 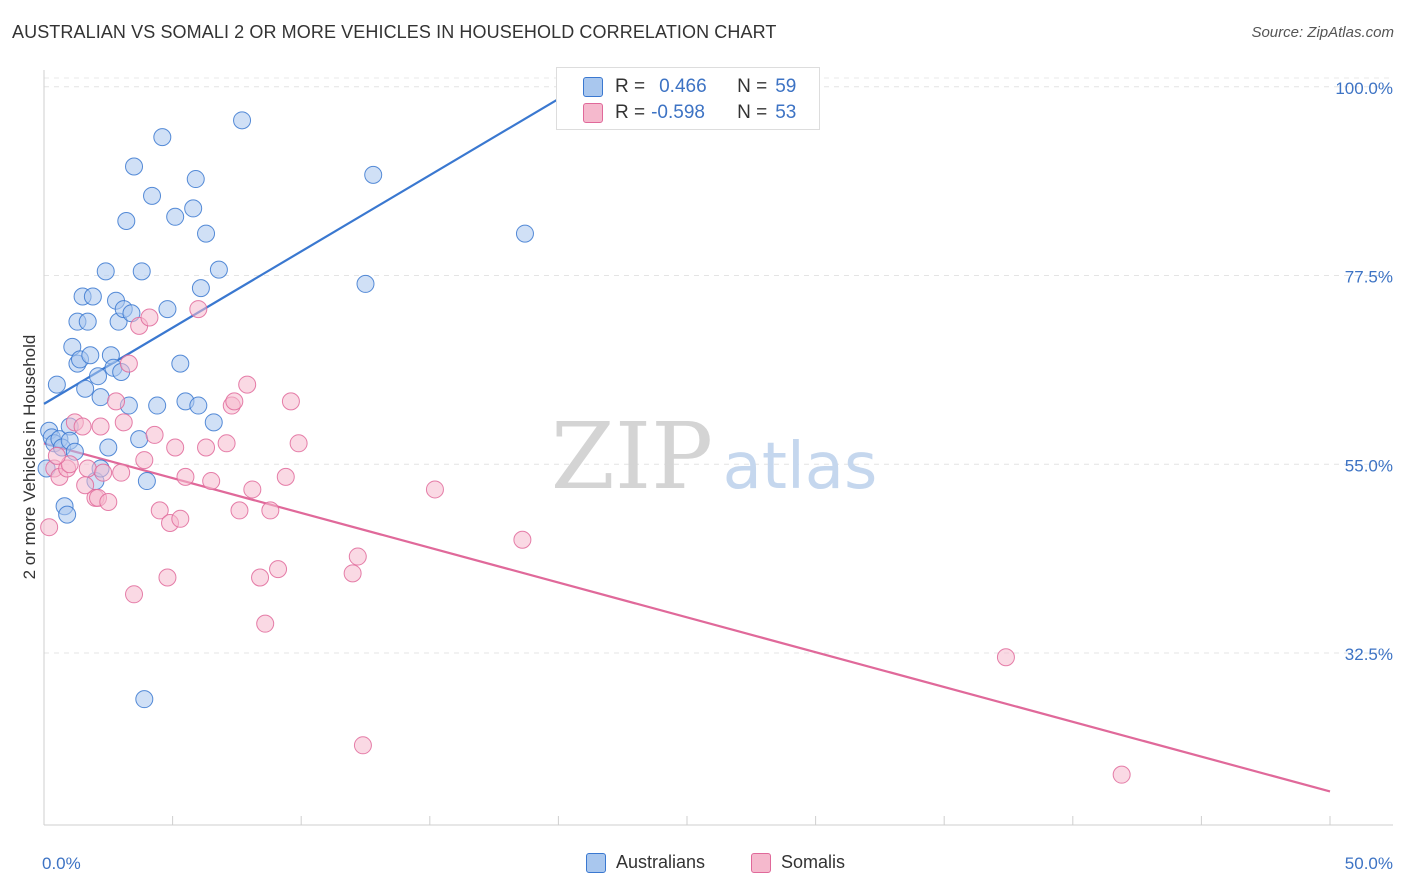 What do you see at coordinates (596, 862) in the screenshot?
I see `australians-legend-swatch` at bounding box center [596, 862].